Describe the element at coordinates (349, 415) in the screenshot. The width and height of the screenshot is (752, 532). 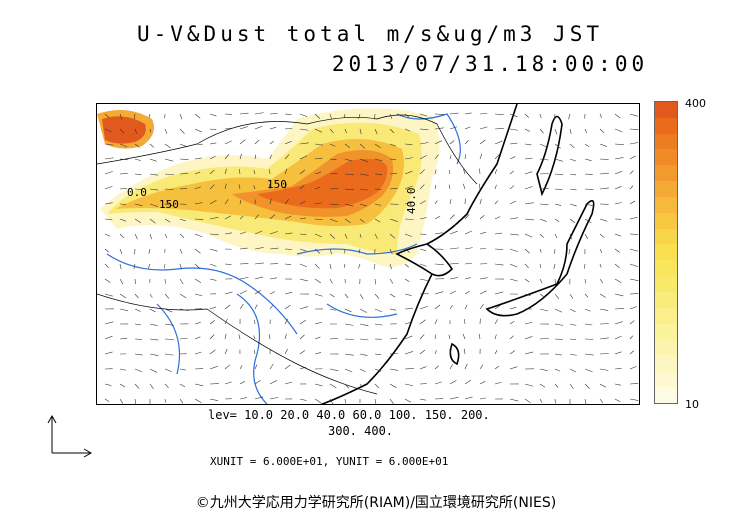
I see `contour-levels: lev= 10.0 20.0 40.0 60.0 100. 150. 200.` at that location.